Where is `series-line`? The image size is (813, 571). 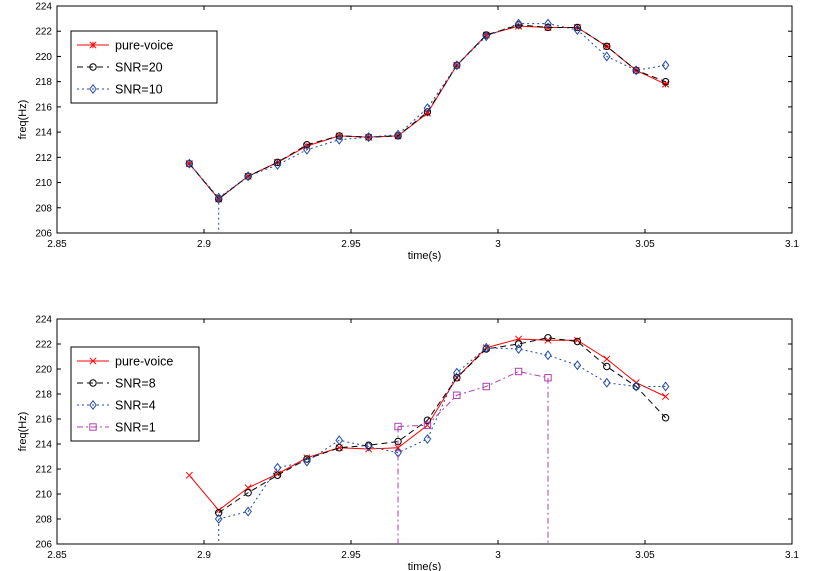 series-line is located at coordinates (473, 398).